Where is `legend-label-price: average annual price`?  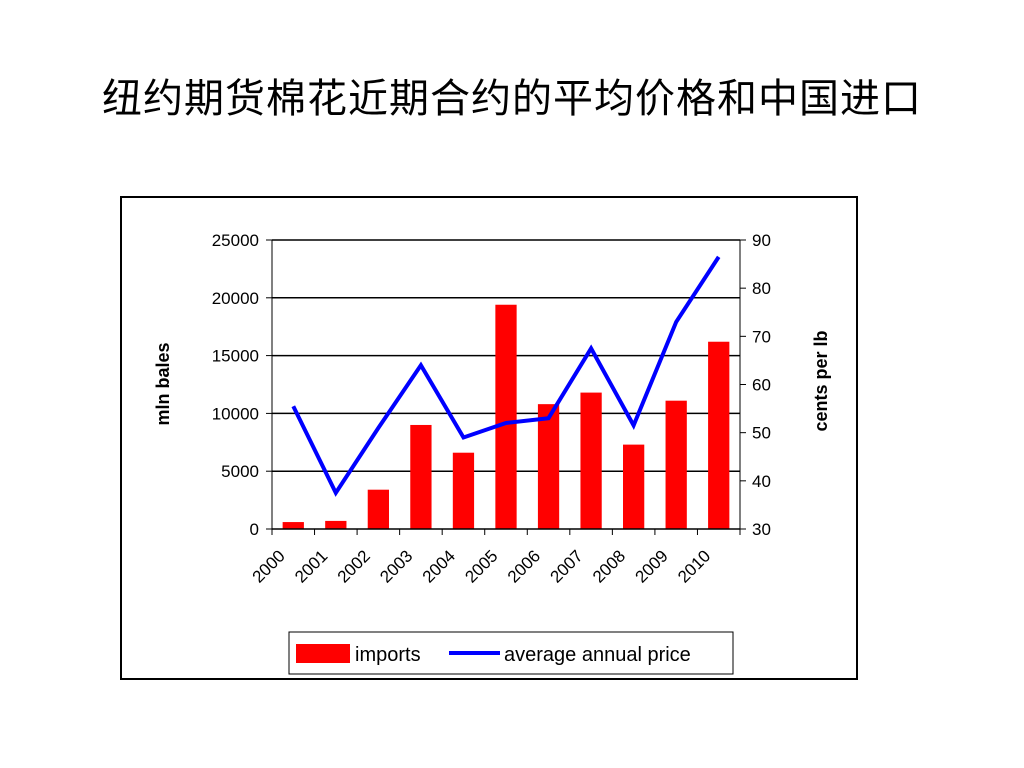 legend-label-price: average annual price is located at coordinates (597, 655).